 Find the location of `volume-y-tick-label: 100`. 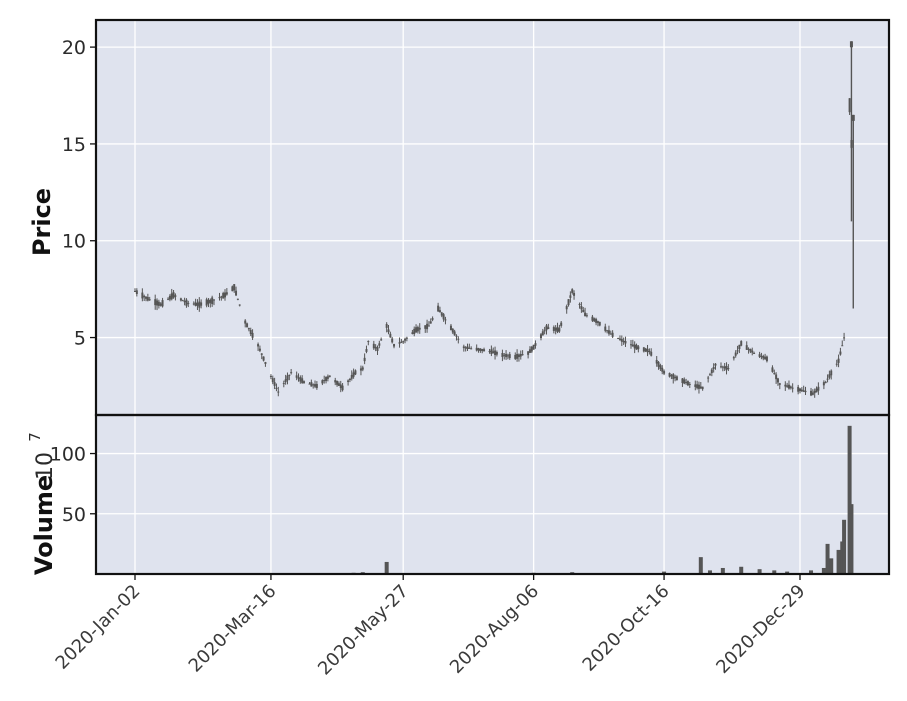

volume-y-tick-label: 100 is located at coordinates (68, 455).